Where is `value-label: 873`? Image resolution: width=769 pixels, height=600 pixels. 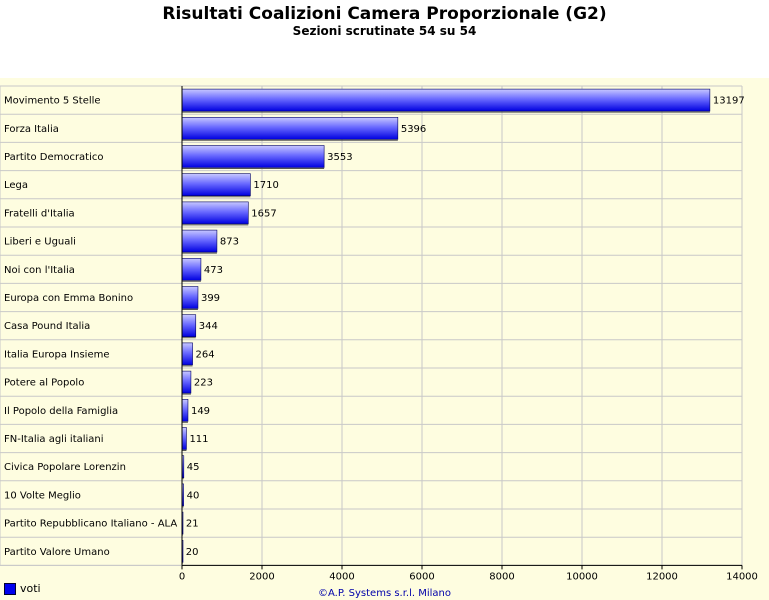 value-label: 873 is located at coordinates (229, 242).